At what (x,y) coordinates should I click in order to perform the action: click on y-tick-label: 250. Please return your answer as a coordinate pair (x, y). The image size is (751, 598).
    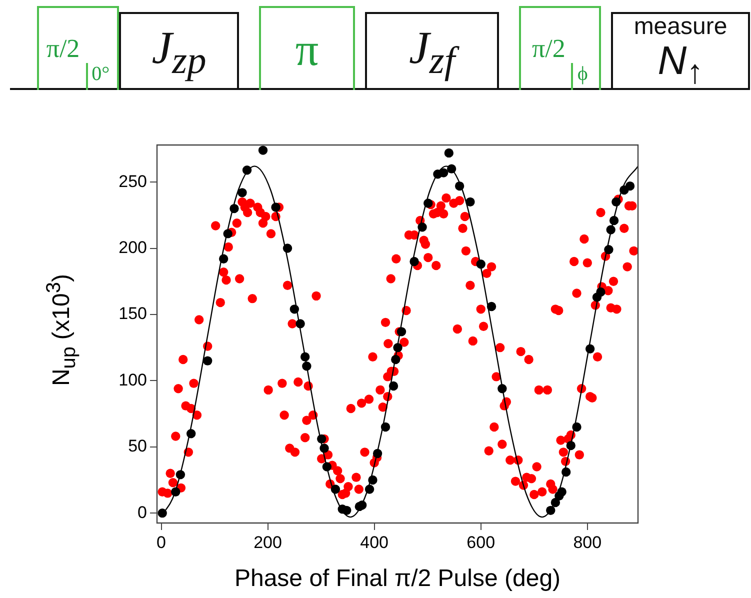
    Looking at the image, I should click on (132, 181).